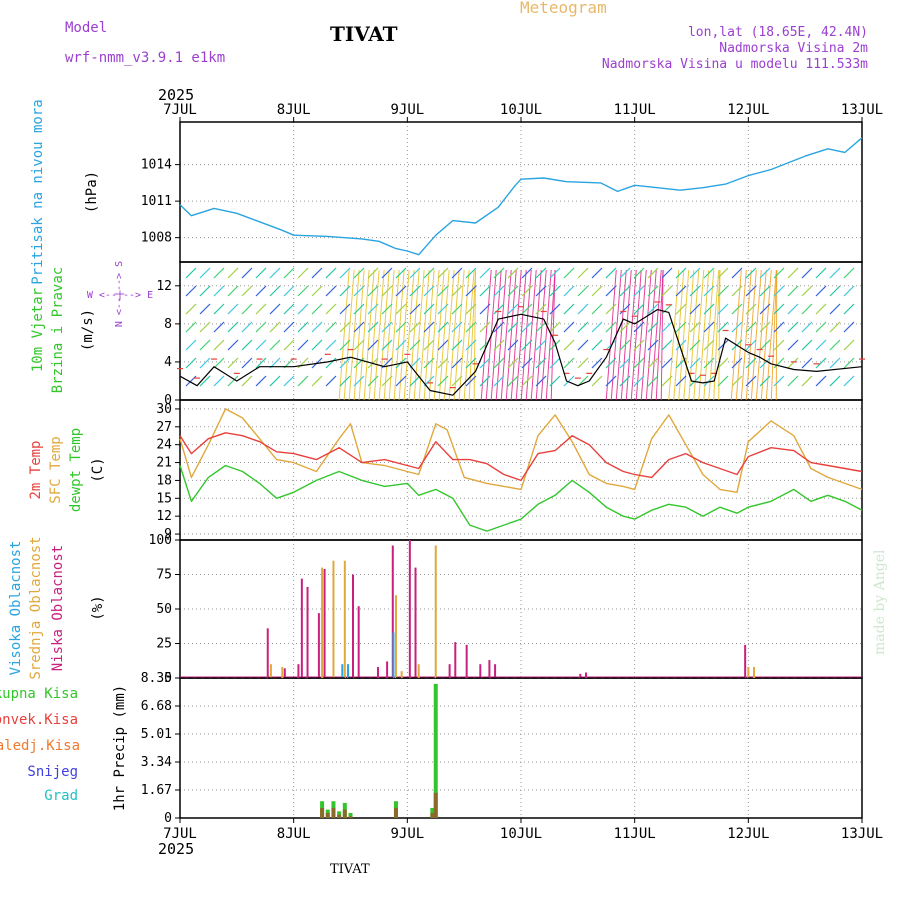 The image size is (900, 900). What do you see at coordinates (164, 516) in the screenshot?
I see `y-tick-label: 12` at bounding box center [164, 516].